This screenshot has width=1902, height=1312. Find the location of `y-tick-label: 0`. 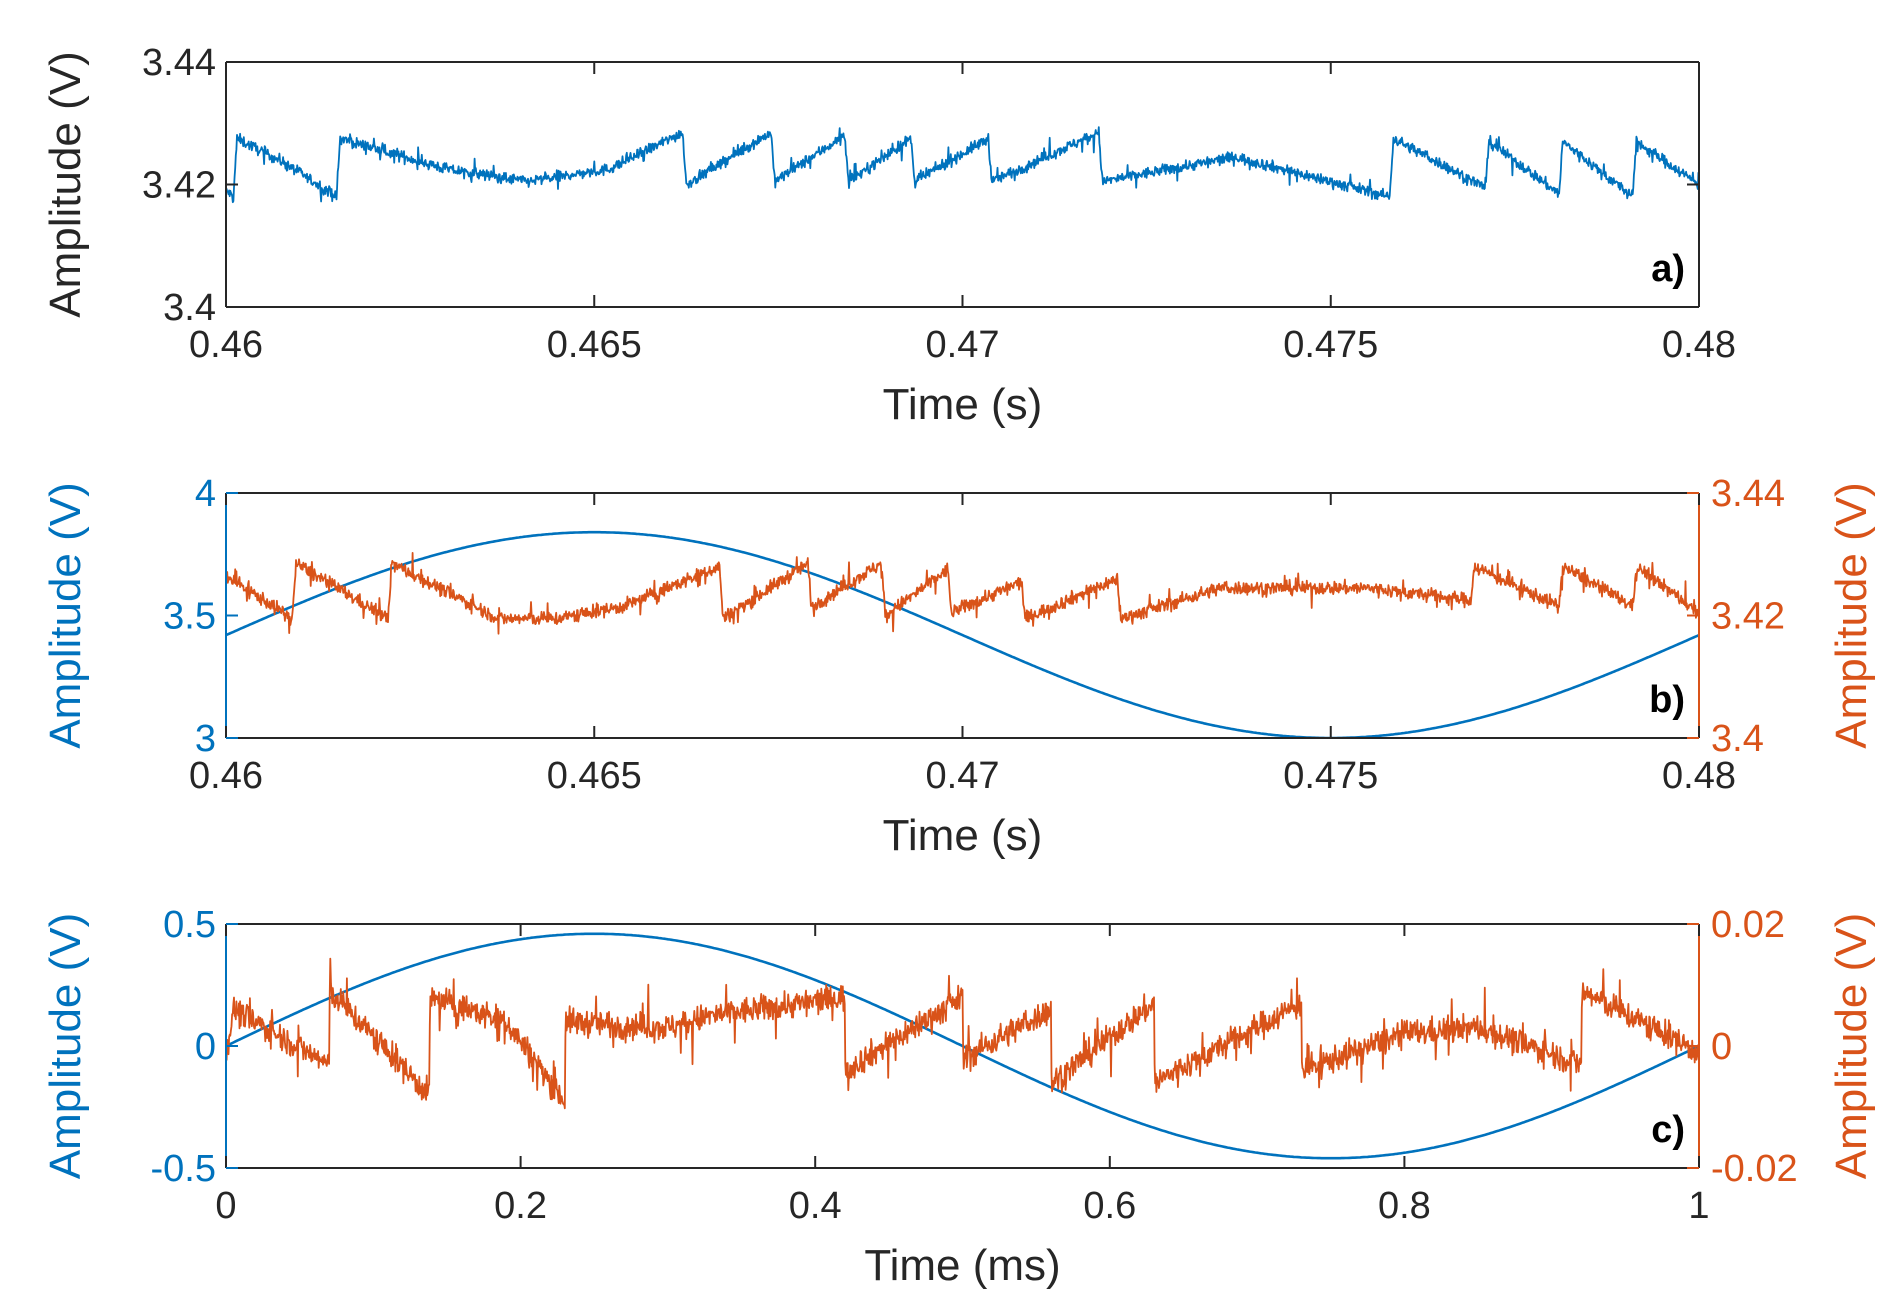

y-tick-label: 0 is located at coordinates (205, 1047).